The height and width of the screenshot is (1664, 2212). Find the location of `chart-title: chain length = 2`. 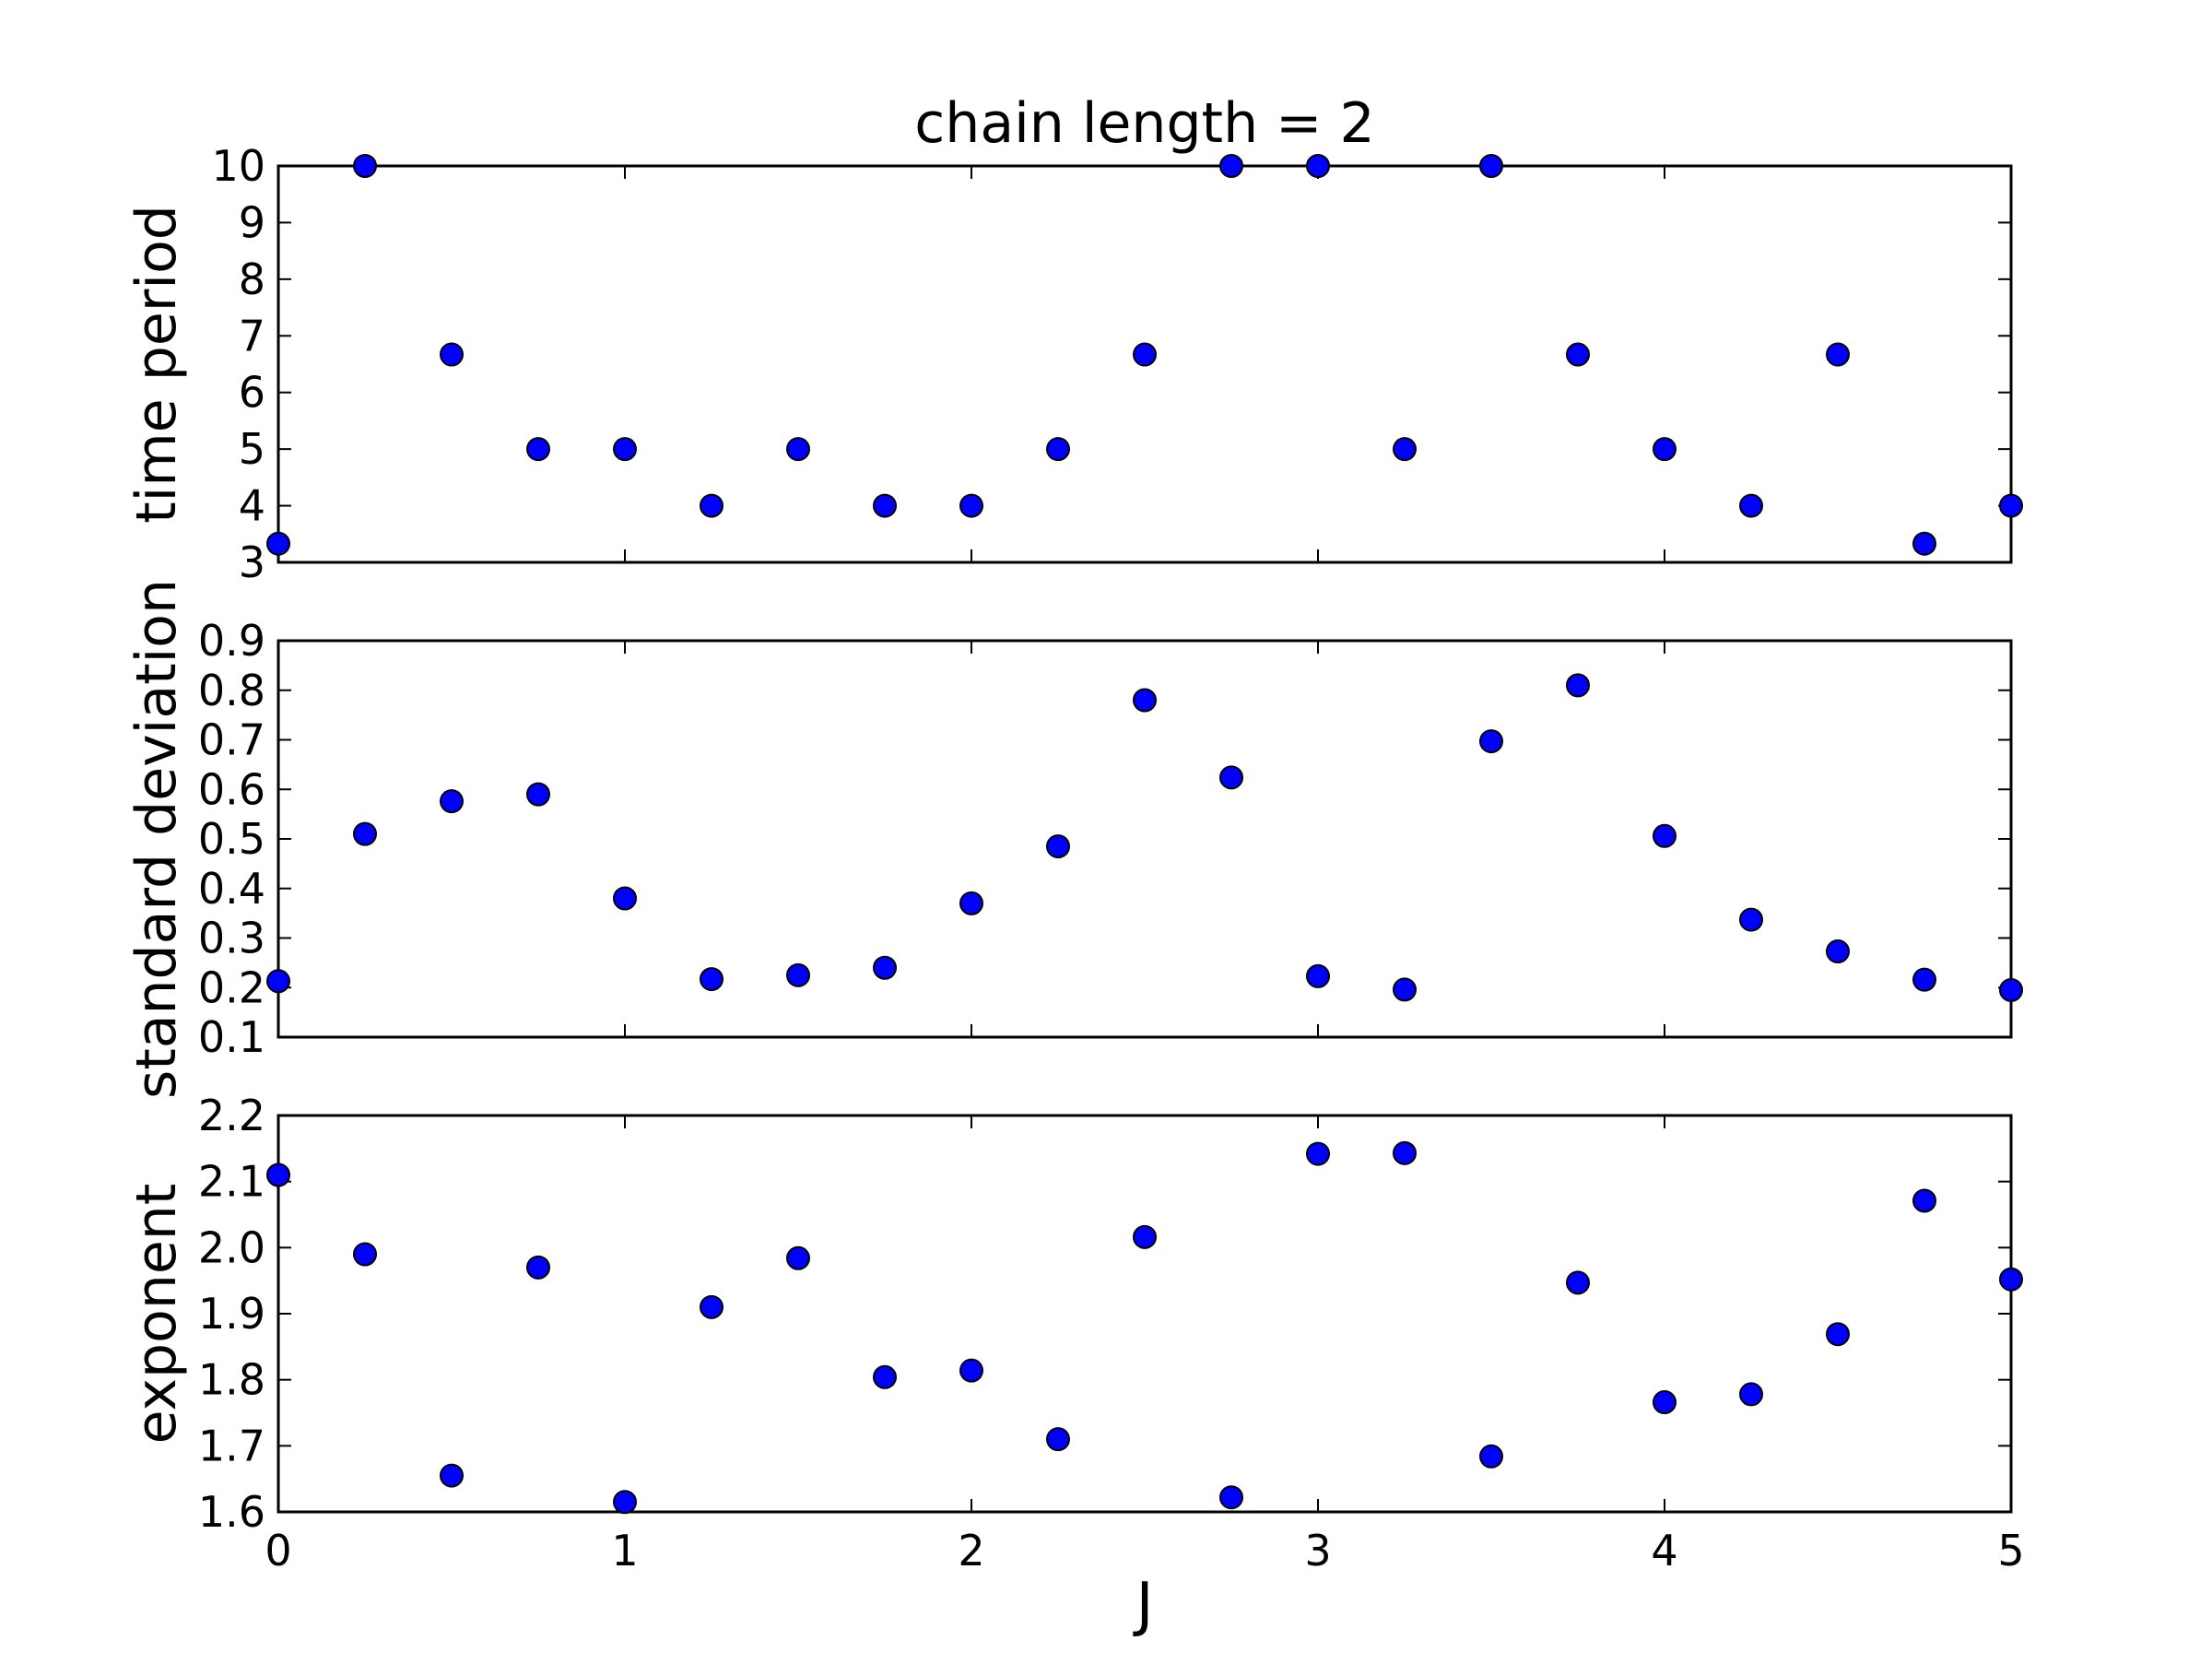

chart-title: chain length = 2 is located at coordinates (1144, 123).